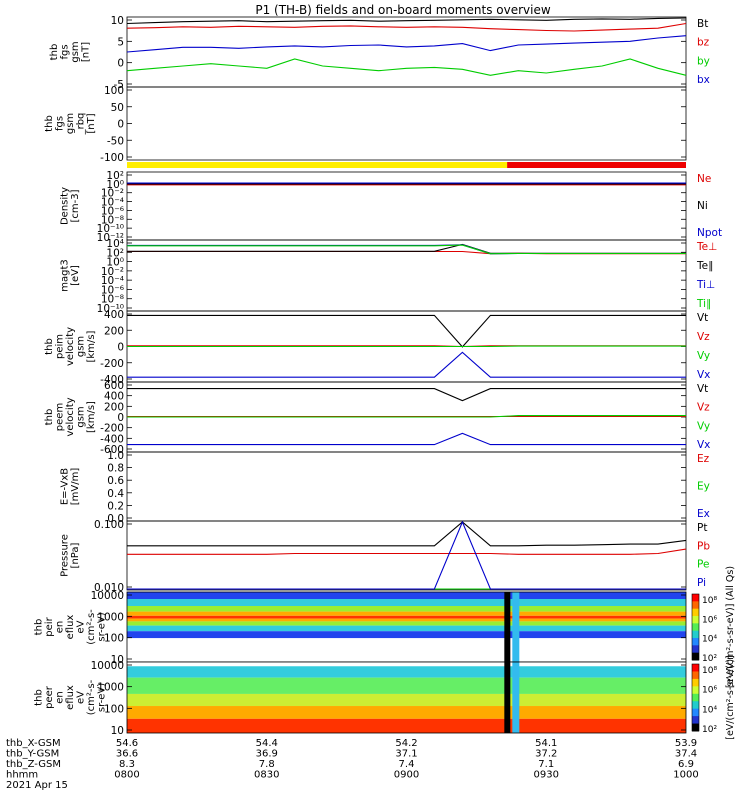 This screenshot has width=750, height=804. Describe the element at coordinates (546, 775) in the screenshot. I see `x-axis-value: 0930` at that location.